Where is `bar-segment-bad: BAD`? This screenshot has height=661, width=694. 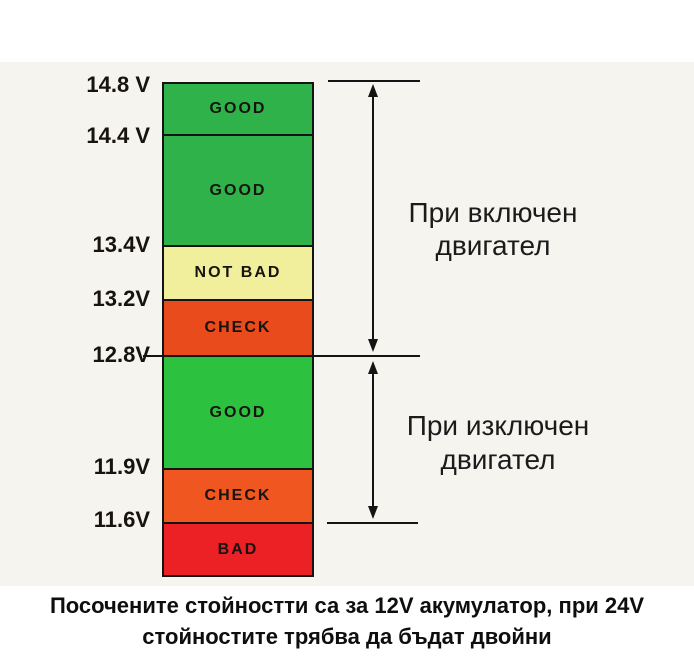
bar-segment-bad: BAD is located at coordinates (238, 548).